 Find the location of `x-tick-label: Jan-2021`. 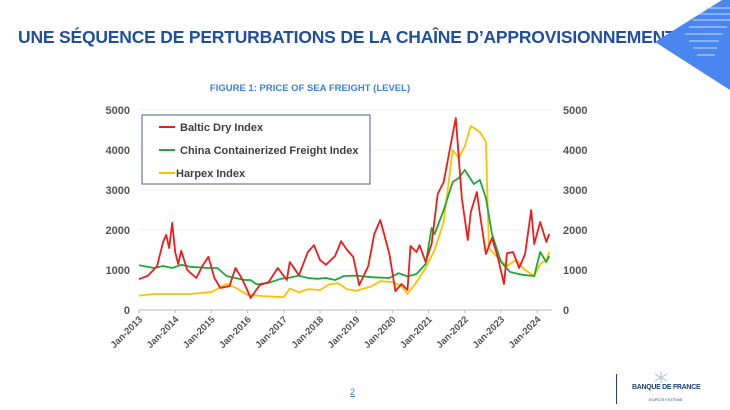

x-tick-label: Jan-2021 is located at coordinates (416, 332).